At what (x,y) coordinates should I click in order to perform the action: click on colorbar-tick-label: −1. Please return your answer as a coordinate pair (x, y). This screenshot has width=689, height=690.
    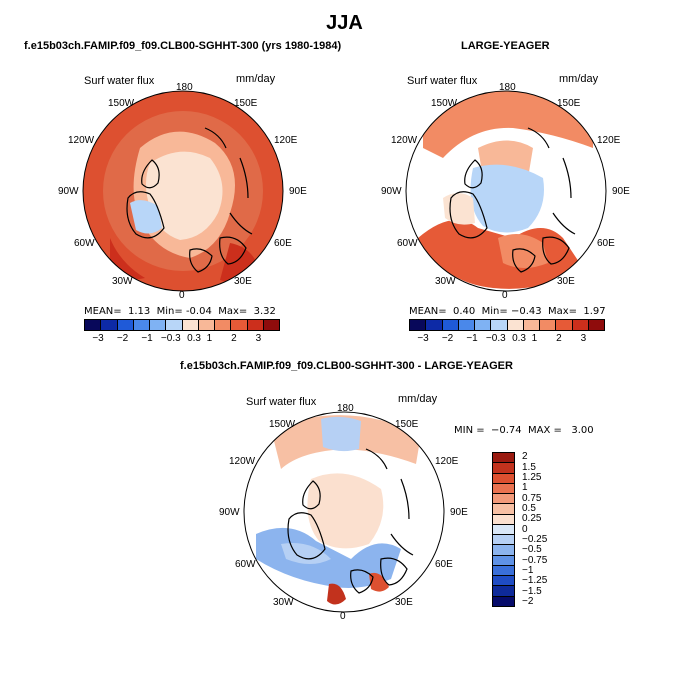
    Looking at the image, I should click on (528, 570).